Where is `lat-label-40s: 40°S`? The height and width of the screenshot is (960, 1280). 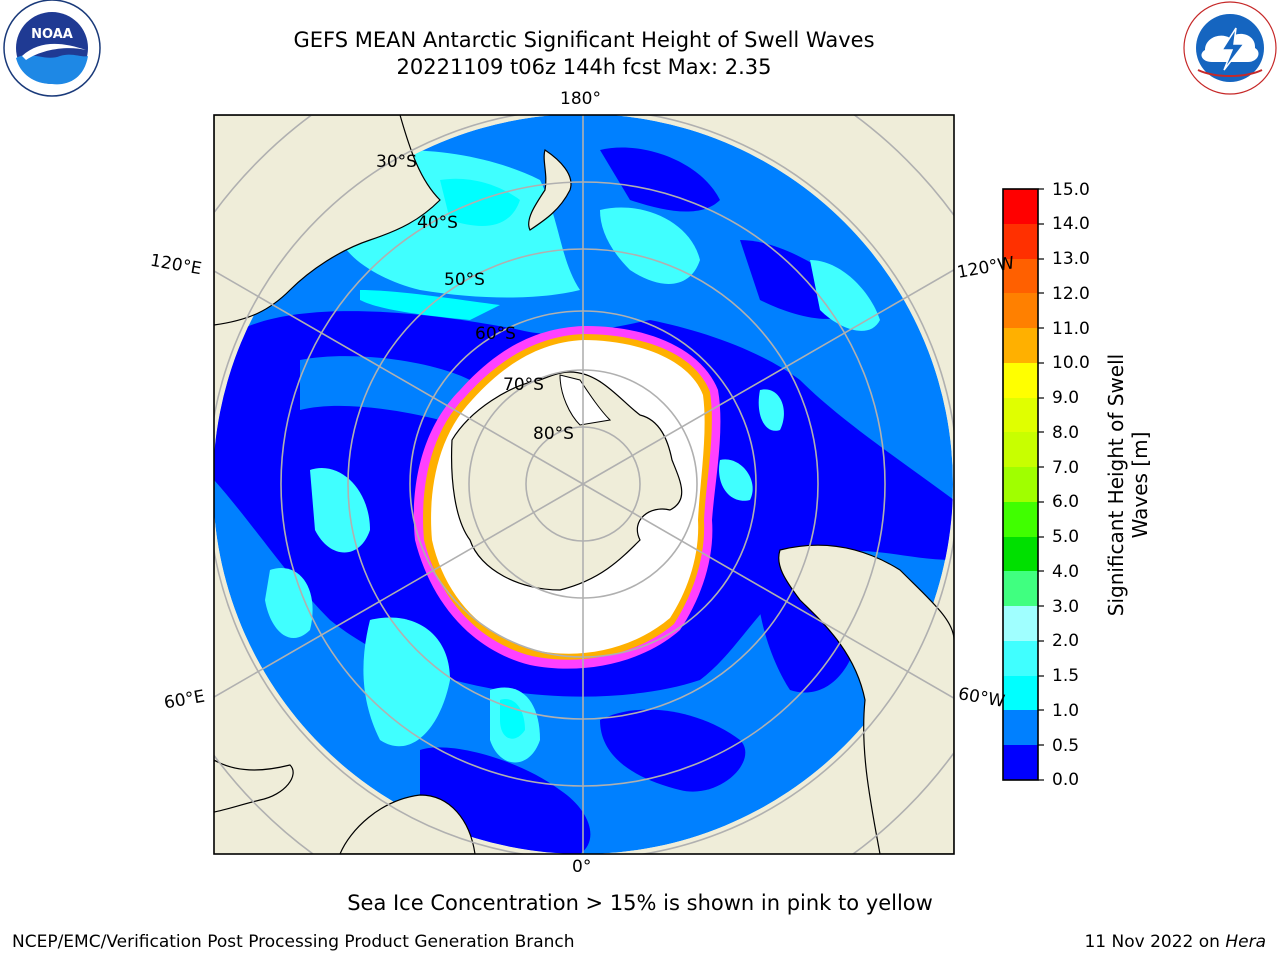 lat-label-40s: 40°S is located at coordinates (437, 223).